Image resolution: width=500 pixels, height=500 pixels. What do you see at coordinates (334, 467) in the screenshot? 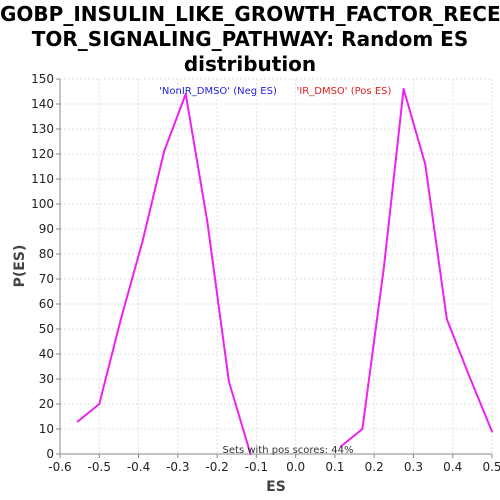
I see `x-tick-label: 0.1` at bounding box center [334, 467].